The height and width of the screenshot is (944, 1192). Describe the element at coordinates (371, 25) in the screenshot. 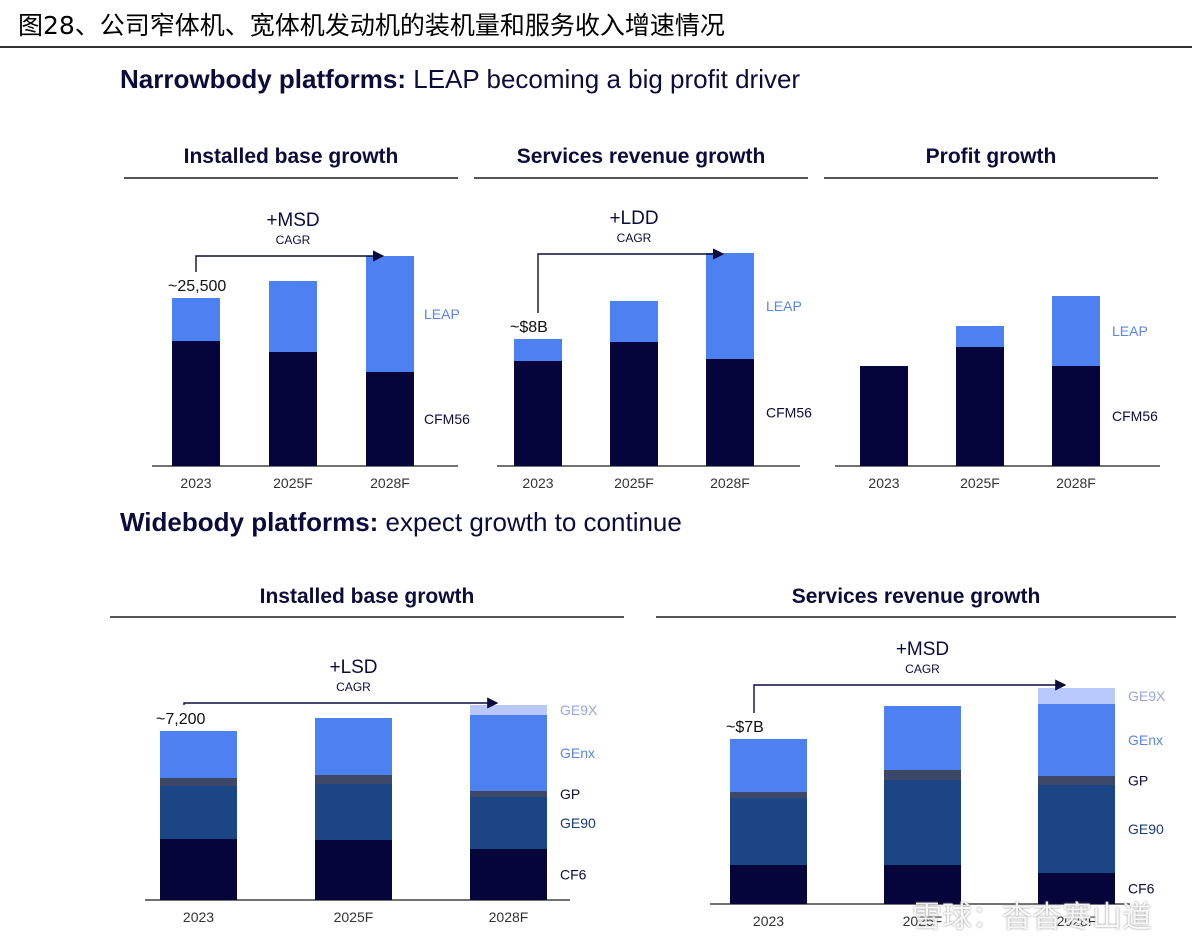

I see `figure-title: 图28、公司窄体机、宽体机发动机的装机量和服务收入增速情况` at that location.